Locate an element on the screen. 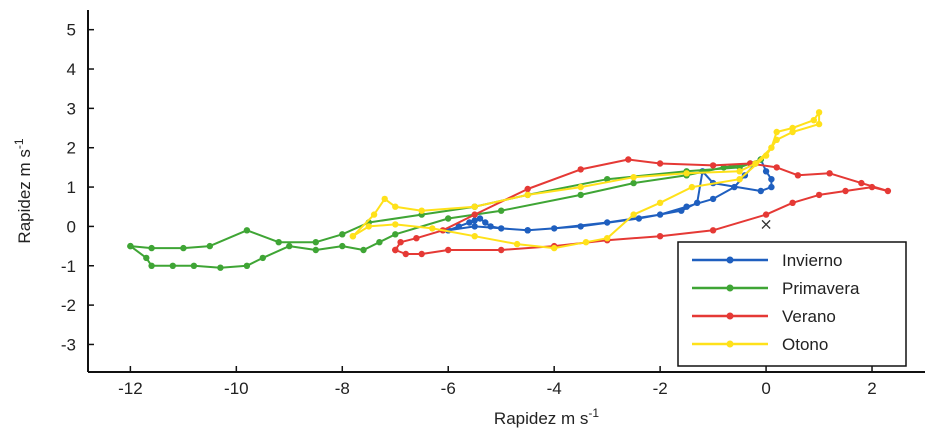 The image size is (943, 432). legend-entry: Primavera is located at coordinates (776, 288).